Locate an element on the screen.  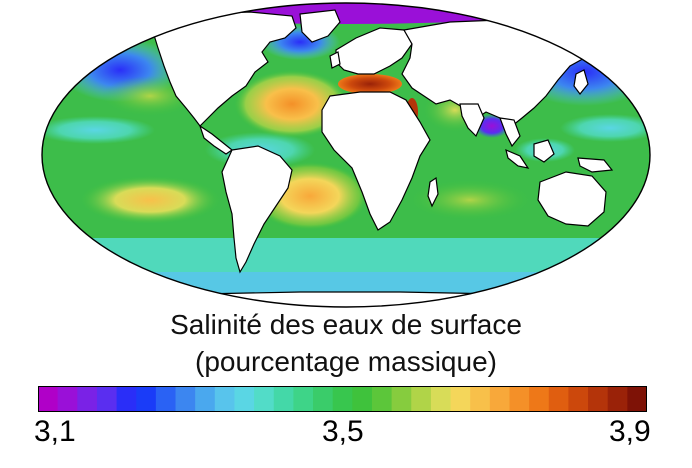
colorbar-frame is located at coordinates (342, 399).